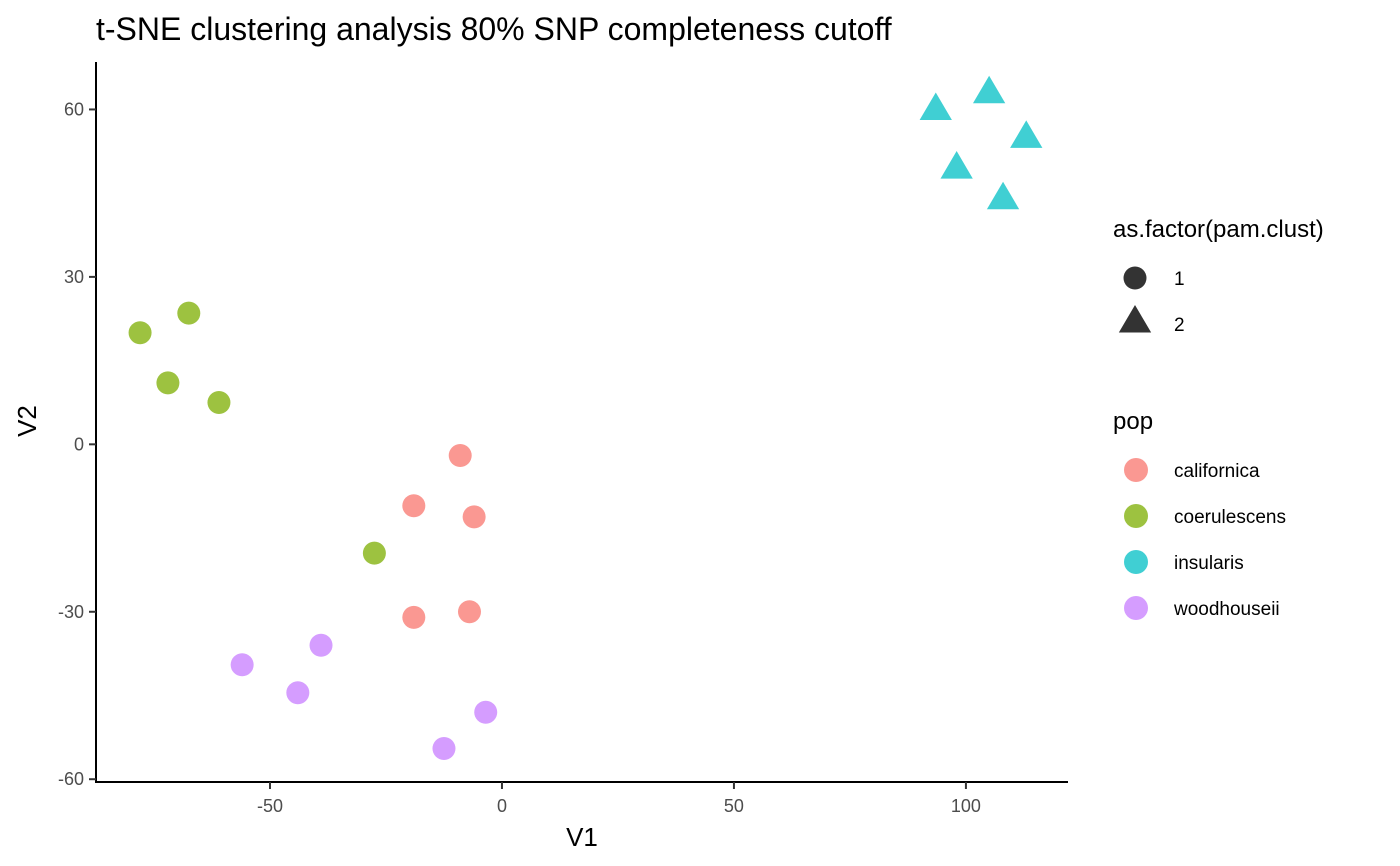 This screenshot has height=866, width=1400. Describe the element at coordinates (270, 806) in the screenshot. I see `x-tick-label: -50` at that location.